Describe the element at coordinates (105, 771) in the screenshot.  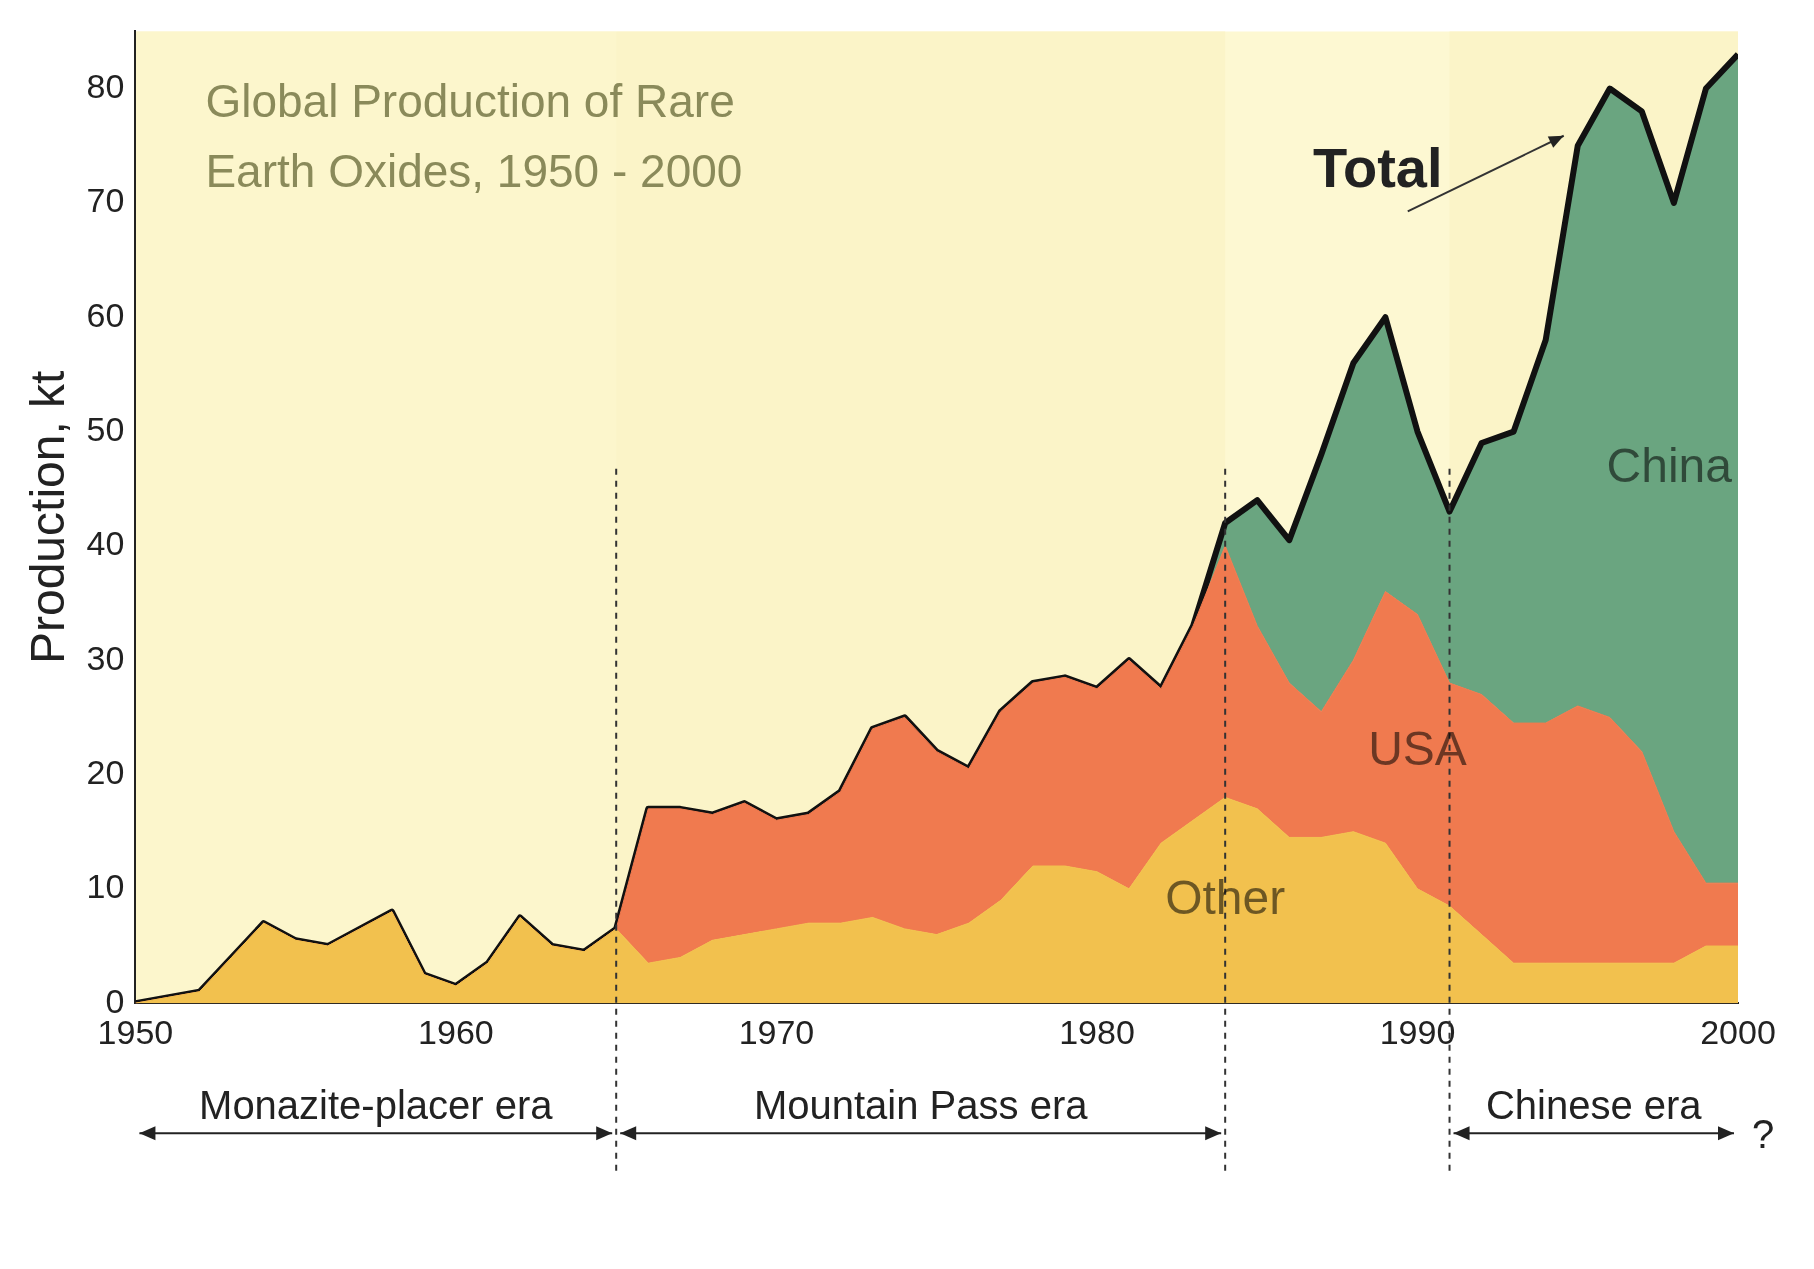
I see `y-tick-label: 20` at that location.